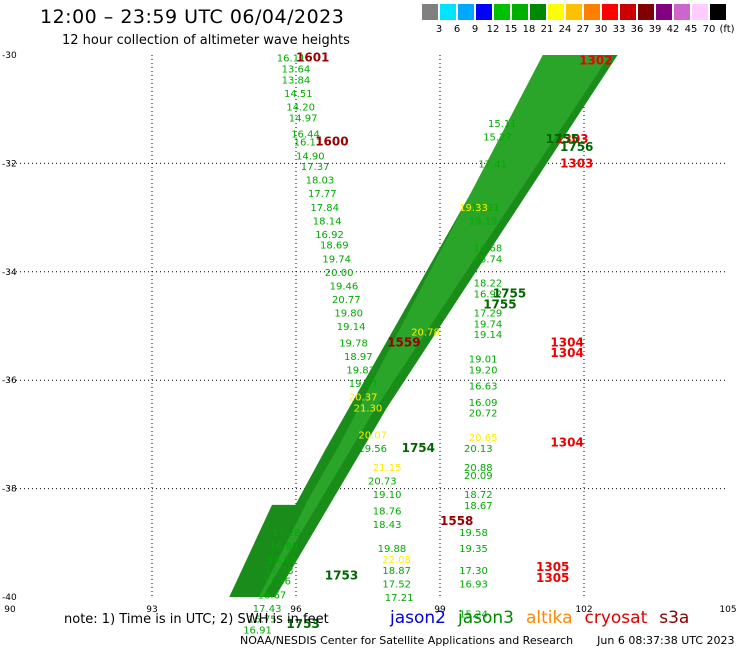 The width and height of the screenshot is (740, 650). What do you see at coordinates (488, 313) in the screenshot?
I see `data-point-label: 17.29` at bounding box center [488, 313].